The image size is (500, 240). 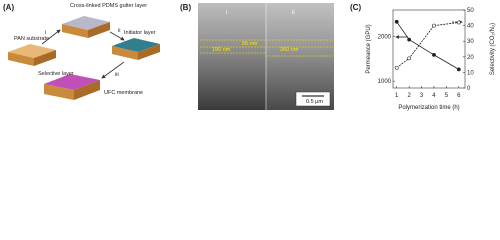 I want to click on y2-tick-label: 20, so click(x=470, y=58).